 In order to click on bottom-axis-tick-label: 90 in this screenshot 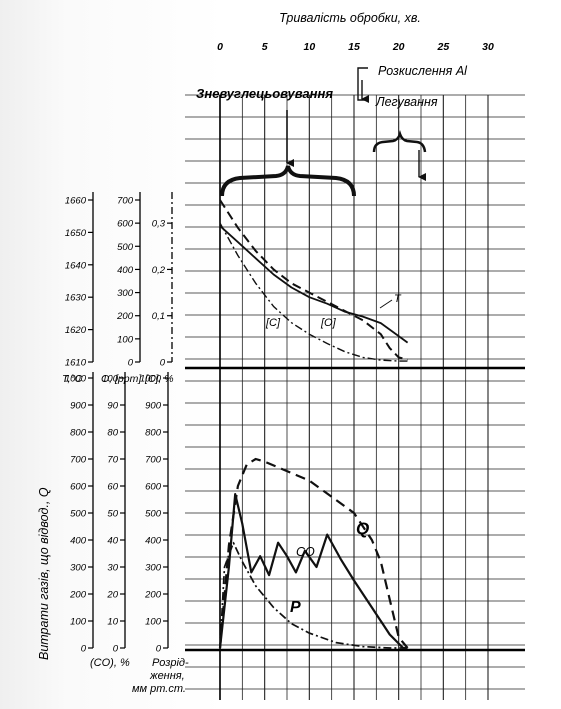, I will do `click(112, 406)`.